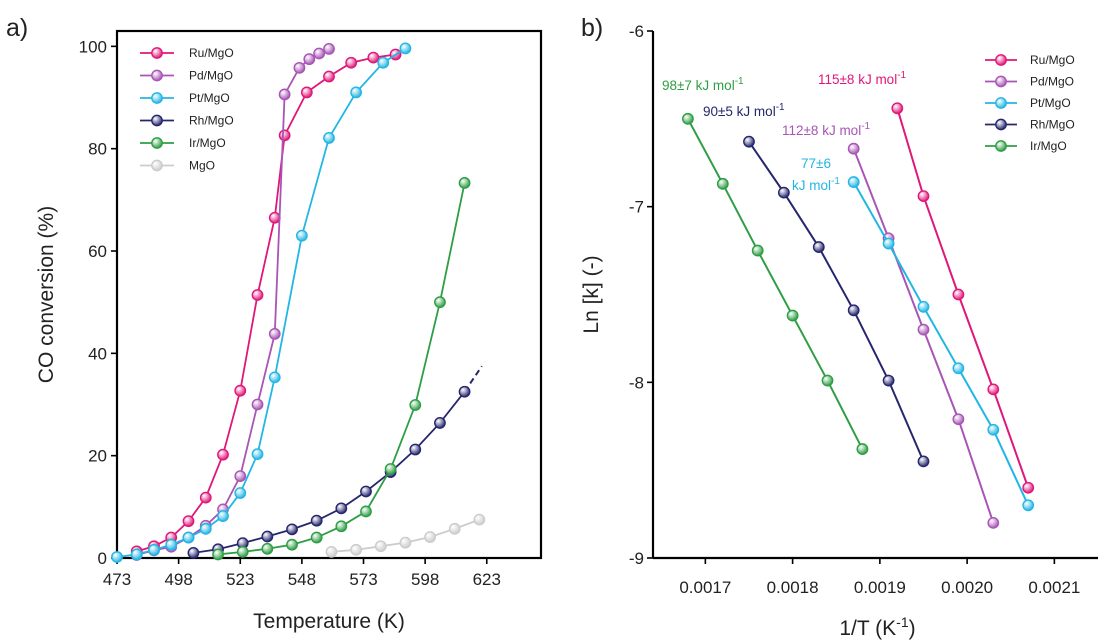 The height and width of the screenshot is (641, 1101). What do you see at coordinates (46, 294) in the screenshot?
I see `y-axis-title-a: CO conversion (%)` at bounding box center [46, 294].